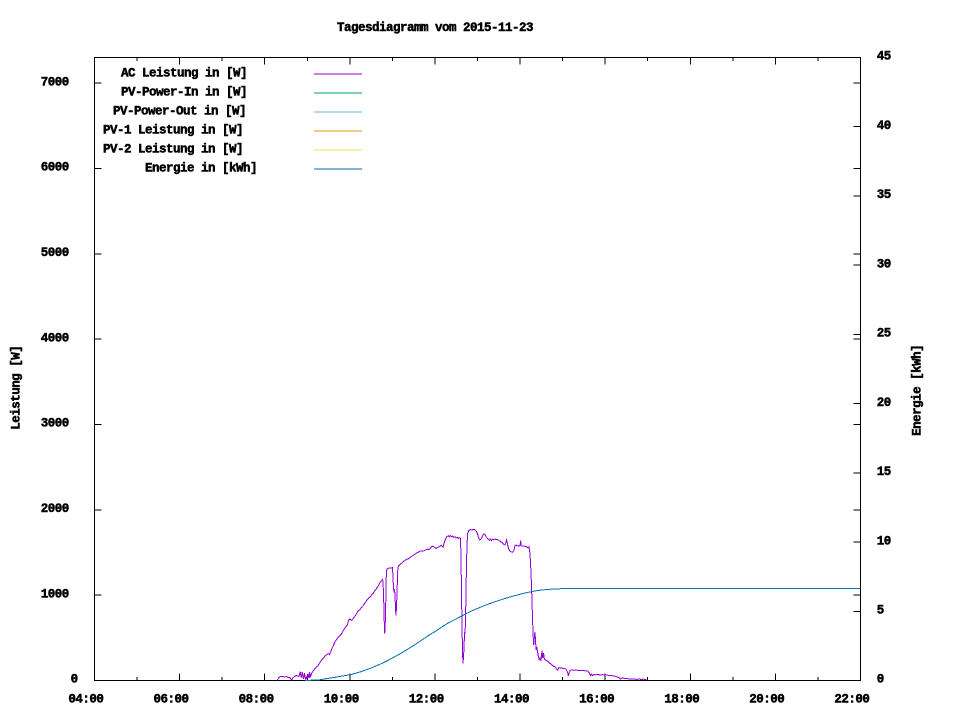 The image size is (960, 720). Describe the element at coordinates (55, 424) in the screenshot. I see `svg-text: 3000` at that location.